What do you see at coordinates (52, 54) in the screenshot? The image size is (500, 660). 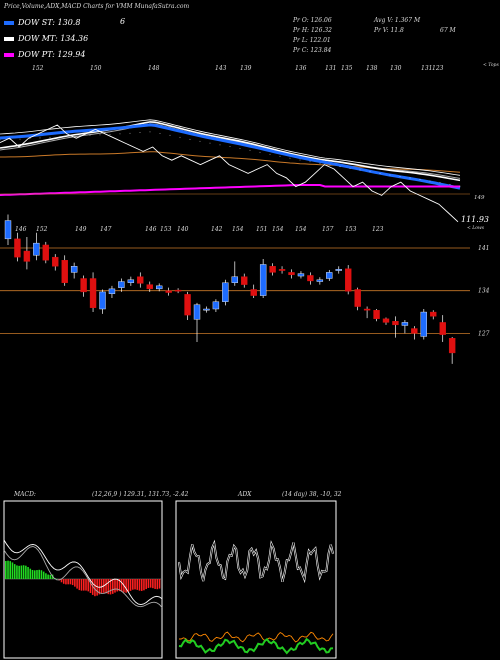 I see `legend-dow-pt-label: DOW PT: 129.94` at bounding box center [52, 54].